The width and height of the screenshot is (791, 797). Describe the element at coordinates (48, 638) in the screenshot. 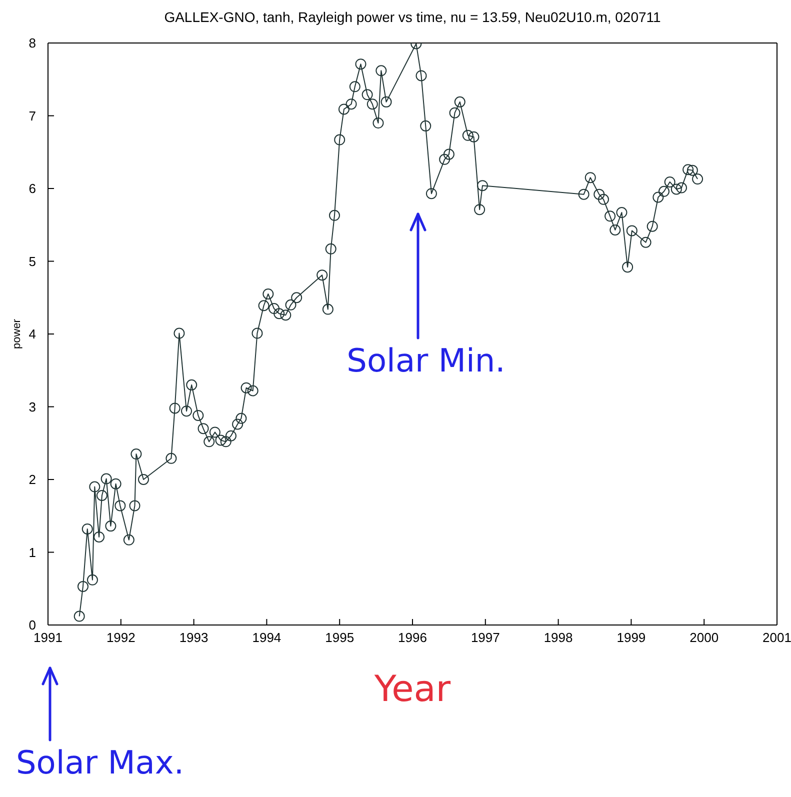

I see `x-tick-label: 1991` at that location.